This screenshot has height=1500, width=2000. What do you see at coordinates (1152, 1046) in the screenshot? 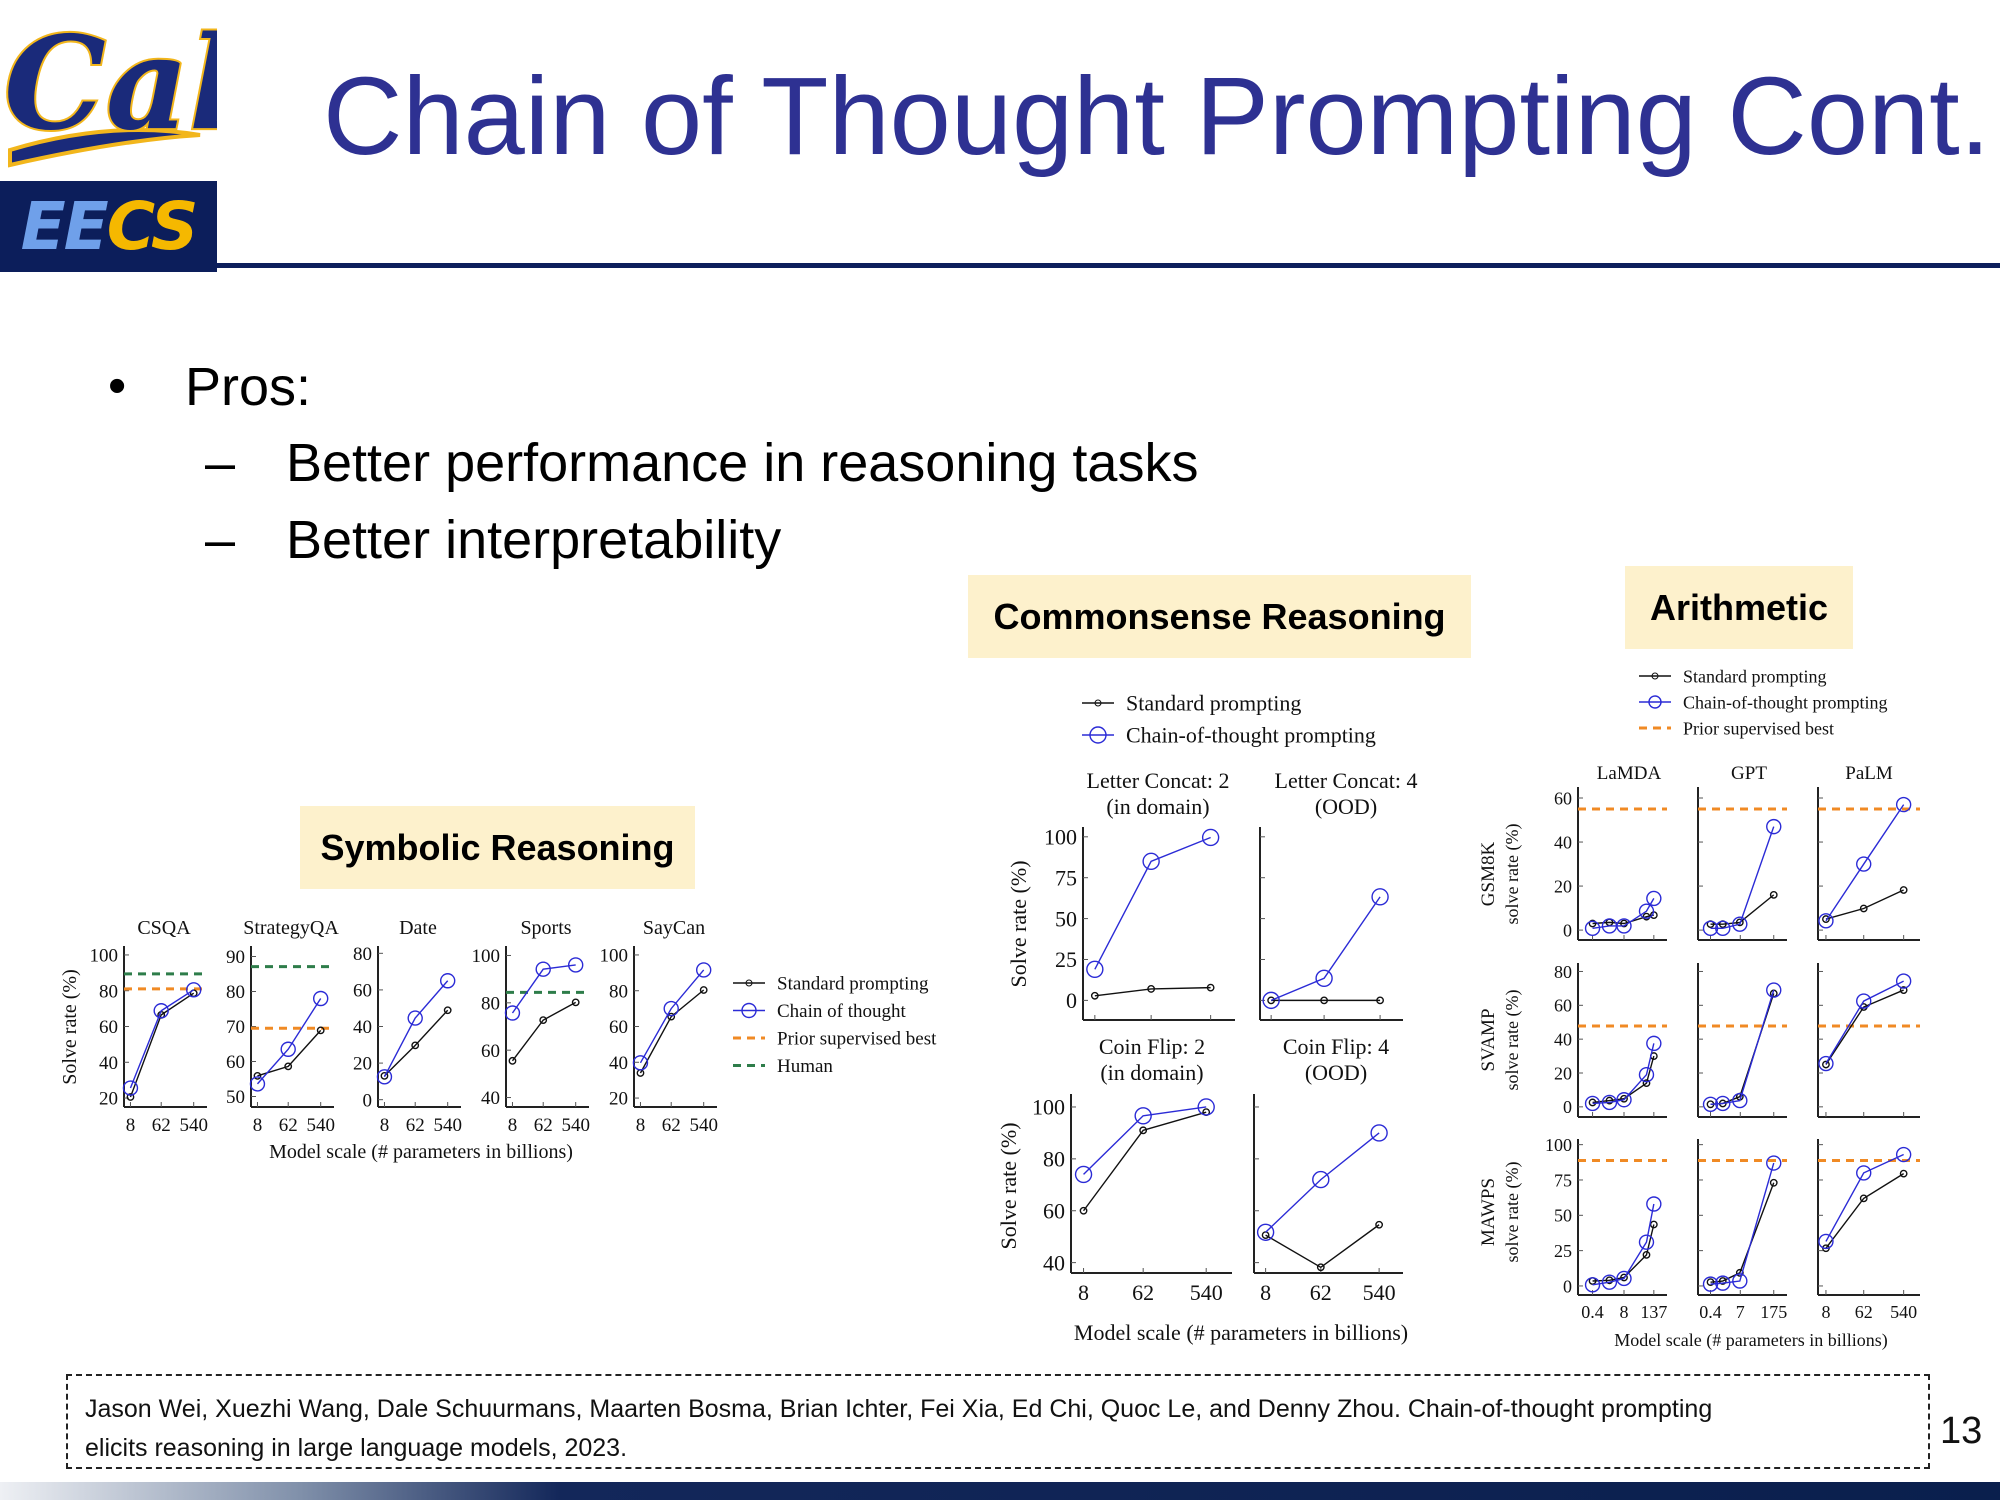
I see `panel-title: Coin Flip: 2` at bounding box center [1152, 1046].